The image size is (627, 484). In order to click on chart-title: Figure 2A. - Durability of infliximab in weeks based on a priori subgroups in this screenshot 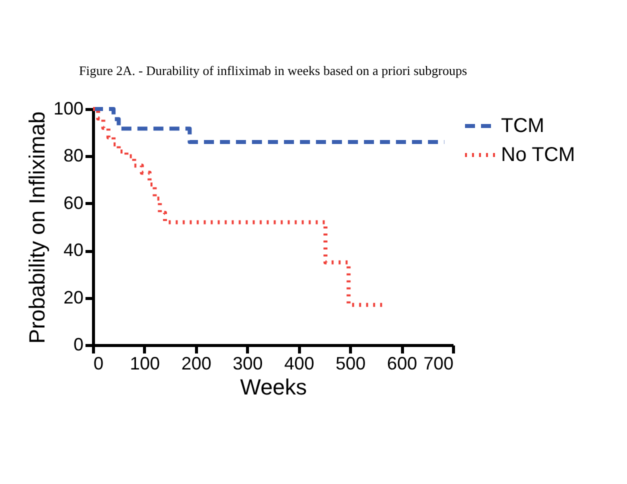, I will do `click(273, 70)`.